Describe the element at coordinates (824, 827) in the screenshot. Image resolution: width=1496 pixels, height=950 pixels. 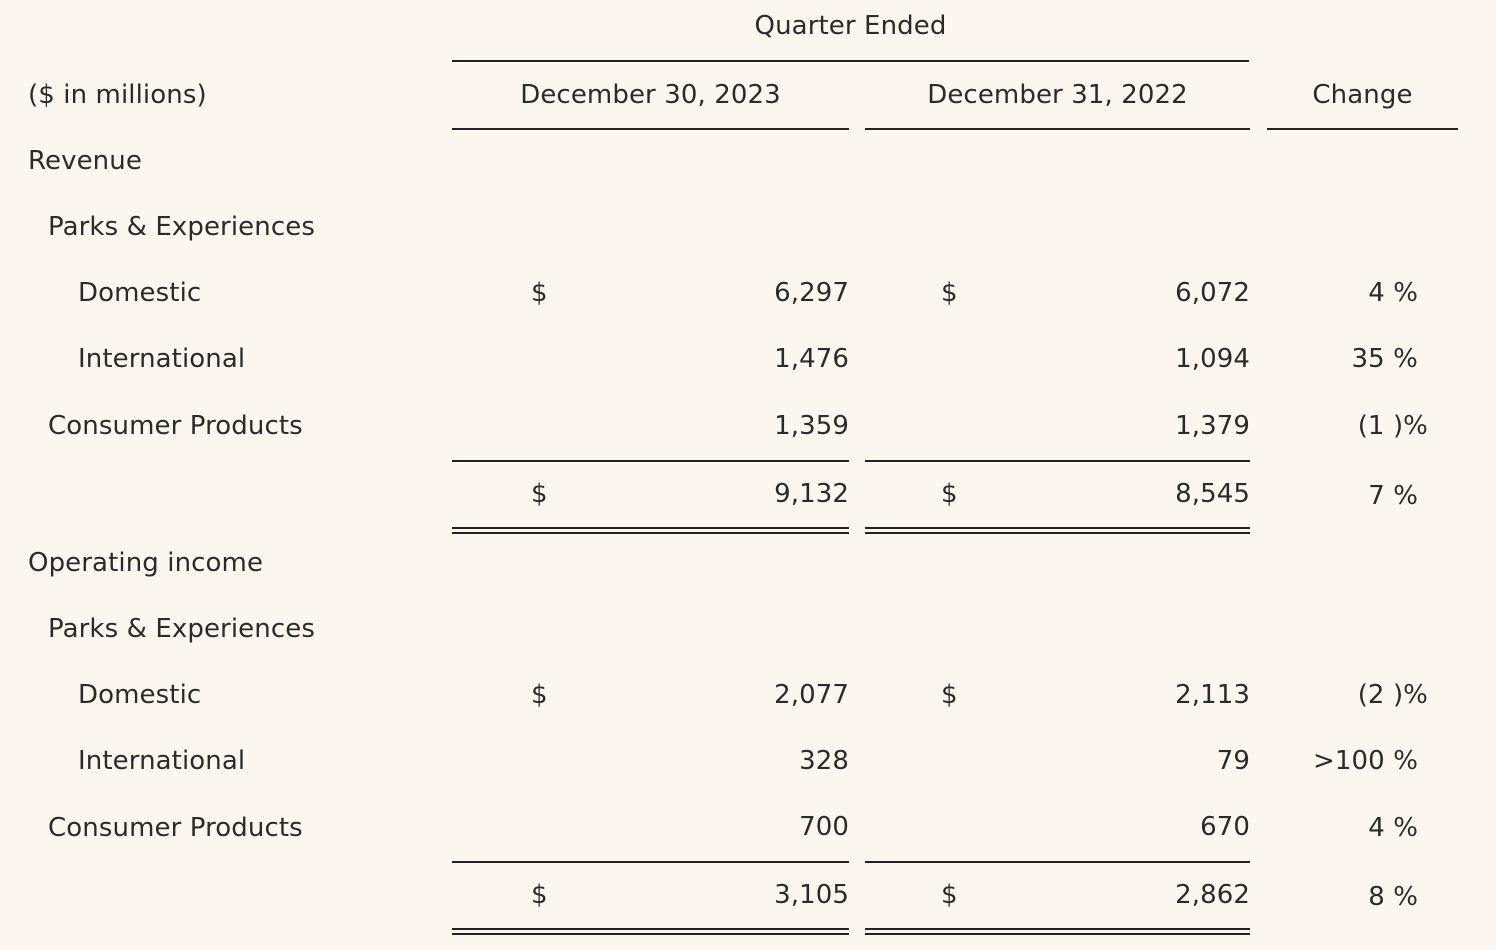
I see `value-current: 700` at that location.